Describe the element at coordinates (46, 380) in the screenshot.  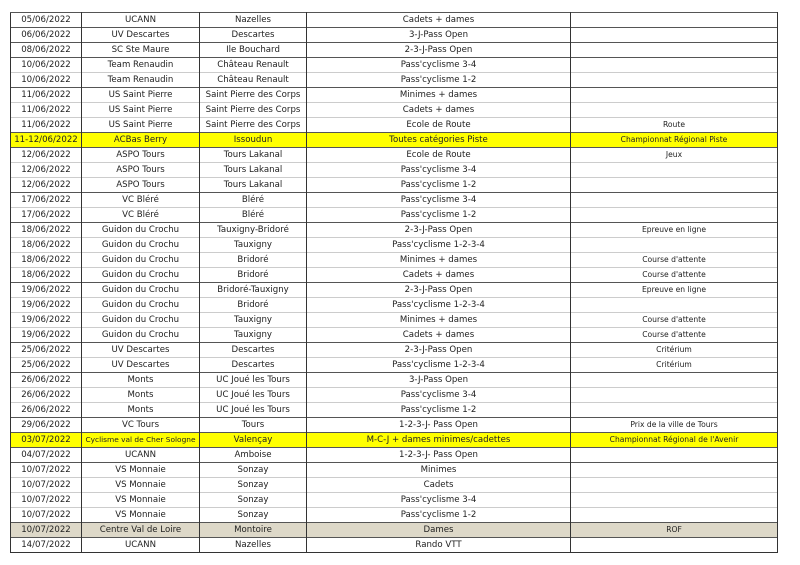
I see `date-cell: 26/06/2022` at that location.